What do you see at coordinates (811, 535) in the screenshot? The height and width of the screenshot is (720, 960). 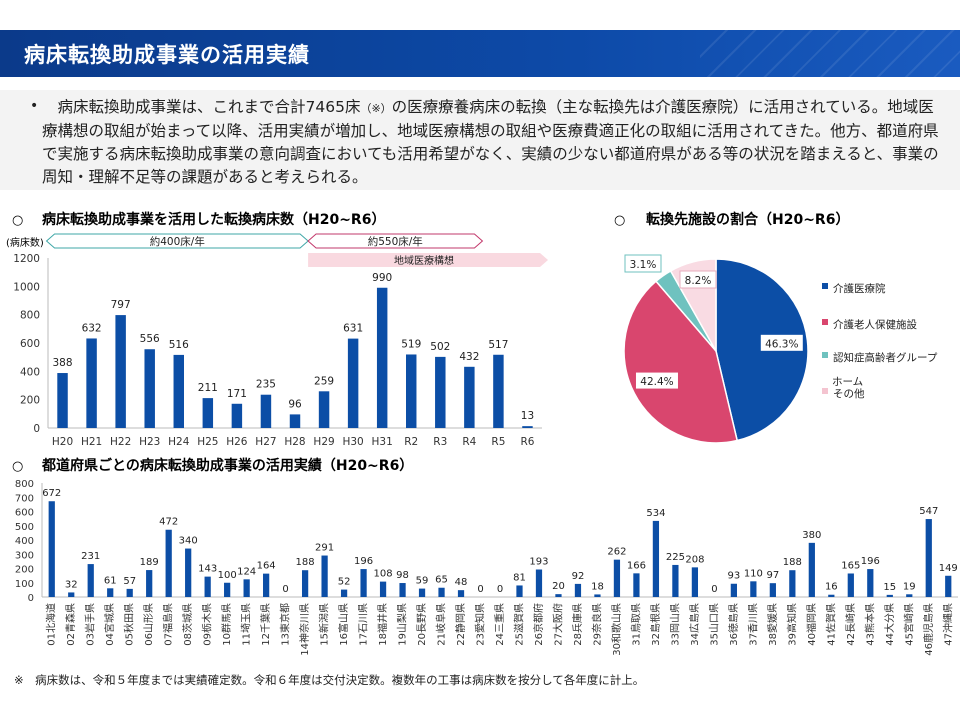 I see `chart3-data-label: 380` at bounding box center [811, 535].